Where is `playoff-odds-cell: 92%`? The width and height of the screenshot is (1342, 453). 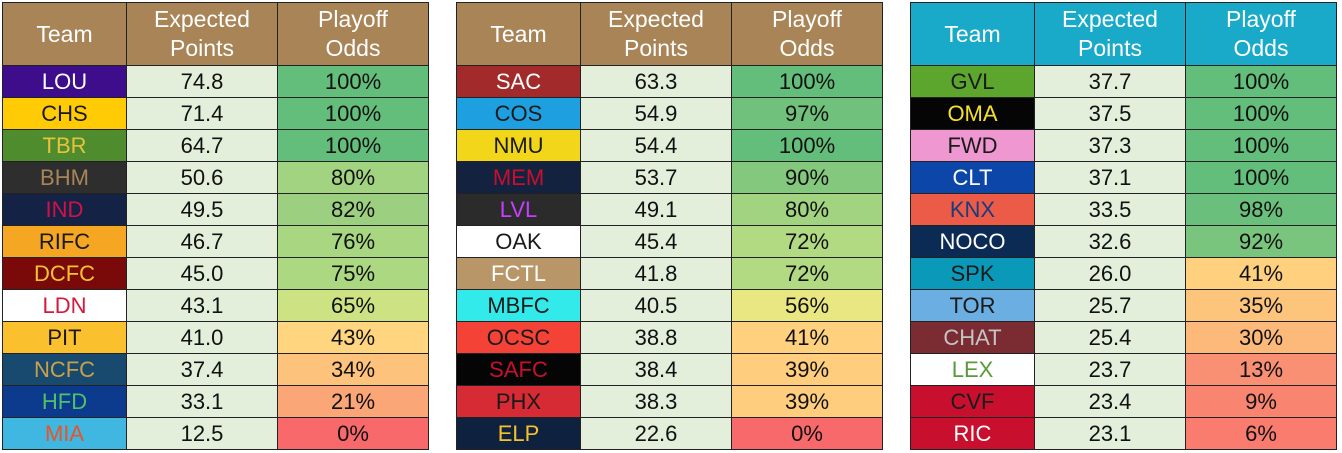
playoff-odds-cell: 92% is located at coordinates (1261, 241).